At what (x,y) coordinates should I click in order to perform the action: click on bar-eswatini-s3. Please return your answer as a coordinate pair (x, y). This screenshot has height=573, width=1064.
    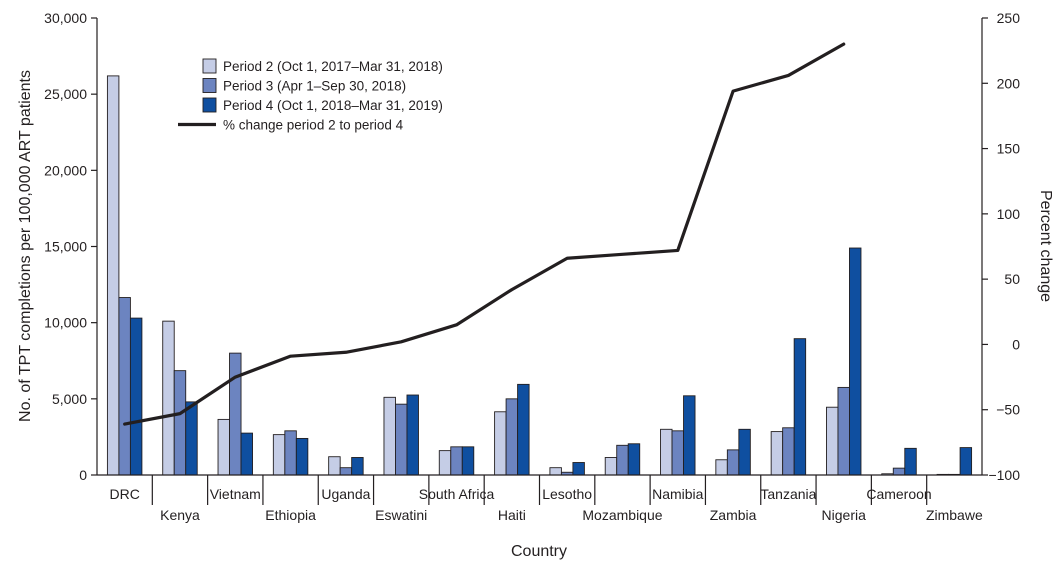
    Looking at the image, I should click on (412, 435).